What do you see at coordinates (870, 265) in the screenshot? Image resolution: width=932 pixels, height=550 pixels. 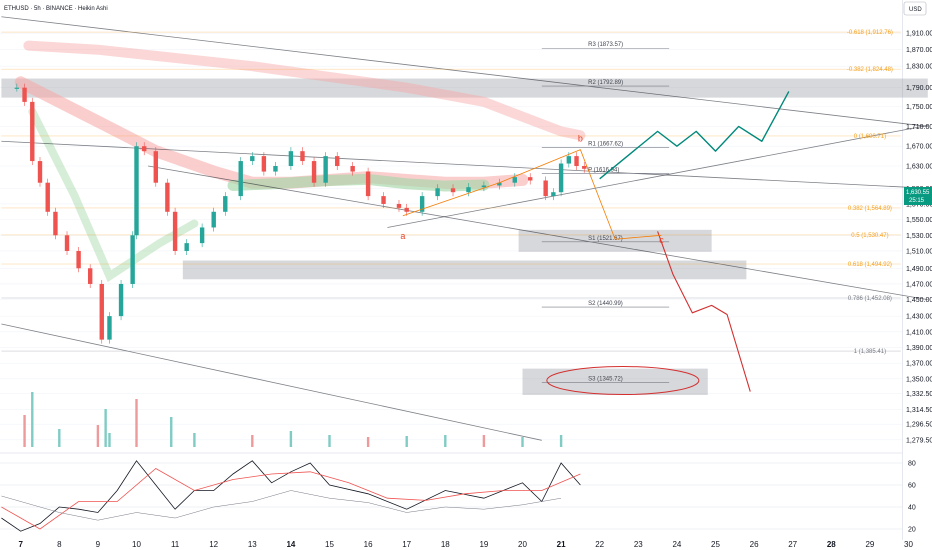 I see `fib-label: 0.618 (1,494.92)` at bounding box center [870, 265].